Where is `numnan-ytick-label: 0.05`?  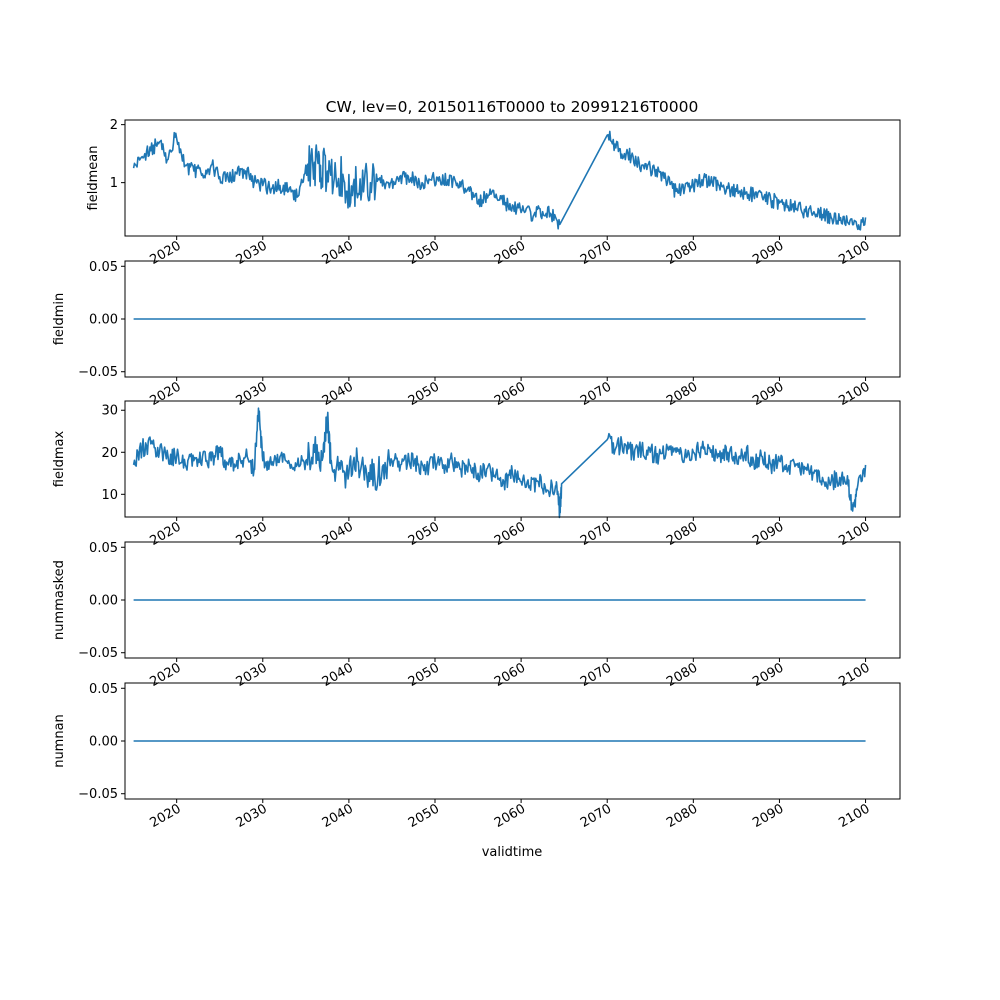
numnan-ytick-label: 0.05 is located at coordinates (103, 689).